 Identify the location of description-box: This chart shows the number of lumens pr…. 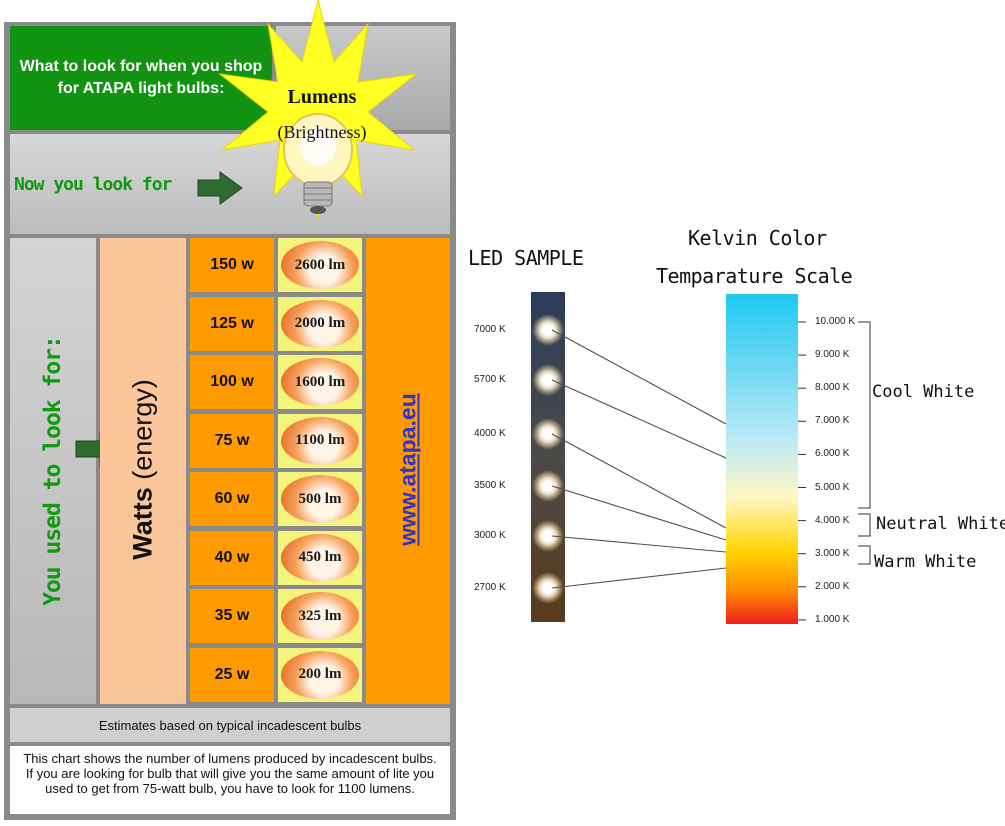
(230, 780).